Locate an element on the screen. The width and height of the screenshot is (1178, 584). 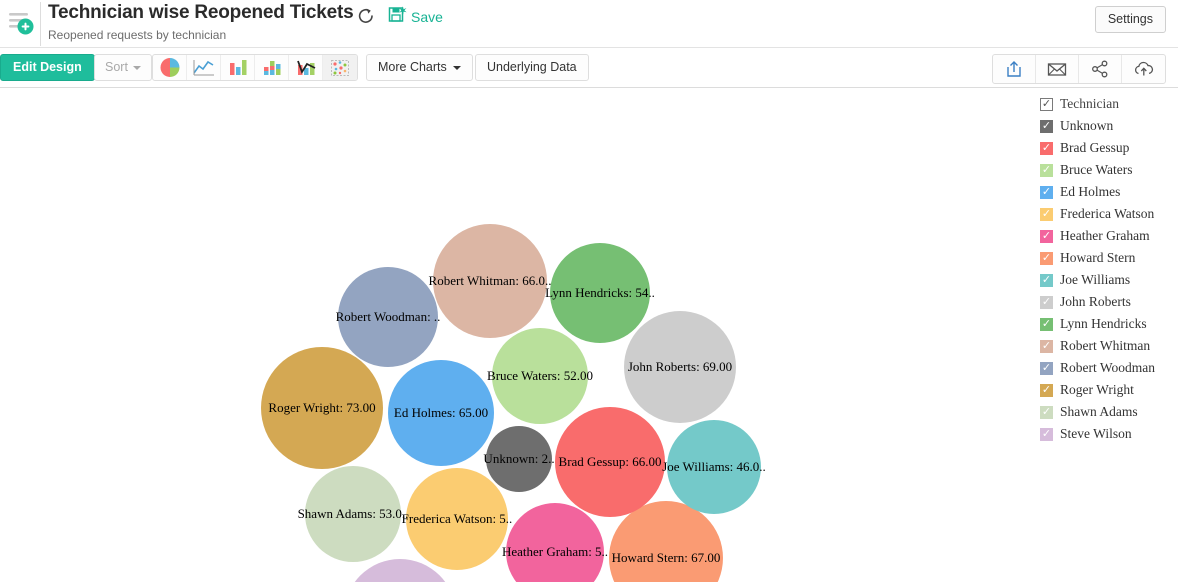
legend-item-label: Unknown is located at coordinates (1087, 125).